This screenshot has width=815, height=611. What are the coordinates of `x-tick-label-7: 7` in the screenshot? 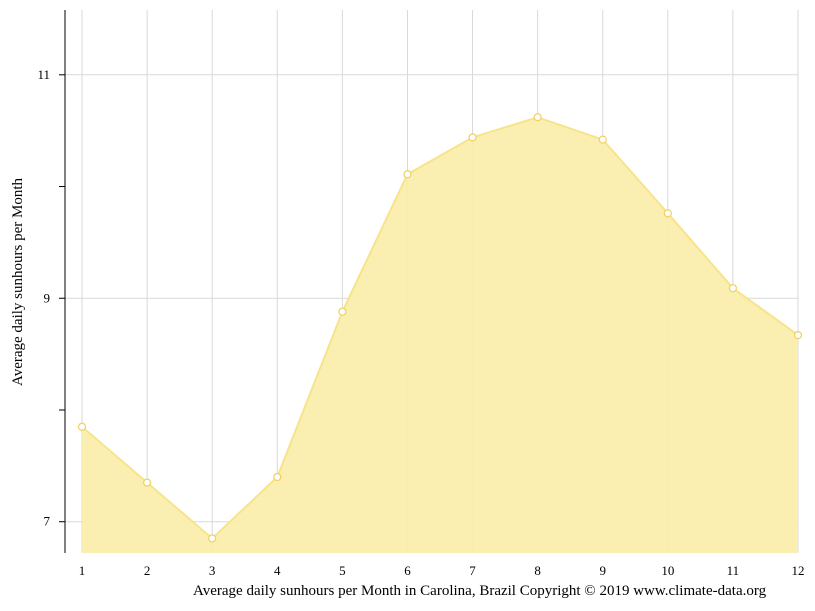 It's located at (472, 570).